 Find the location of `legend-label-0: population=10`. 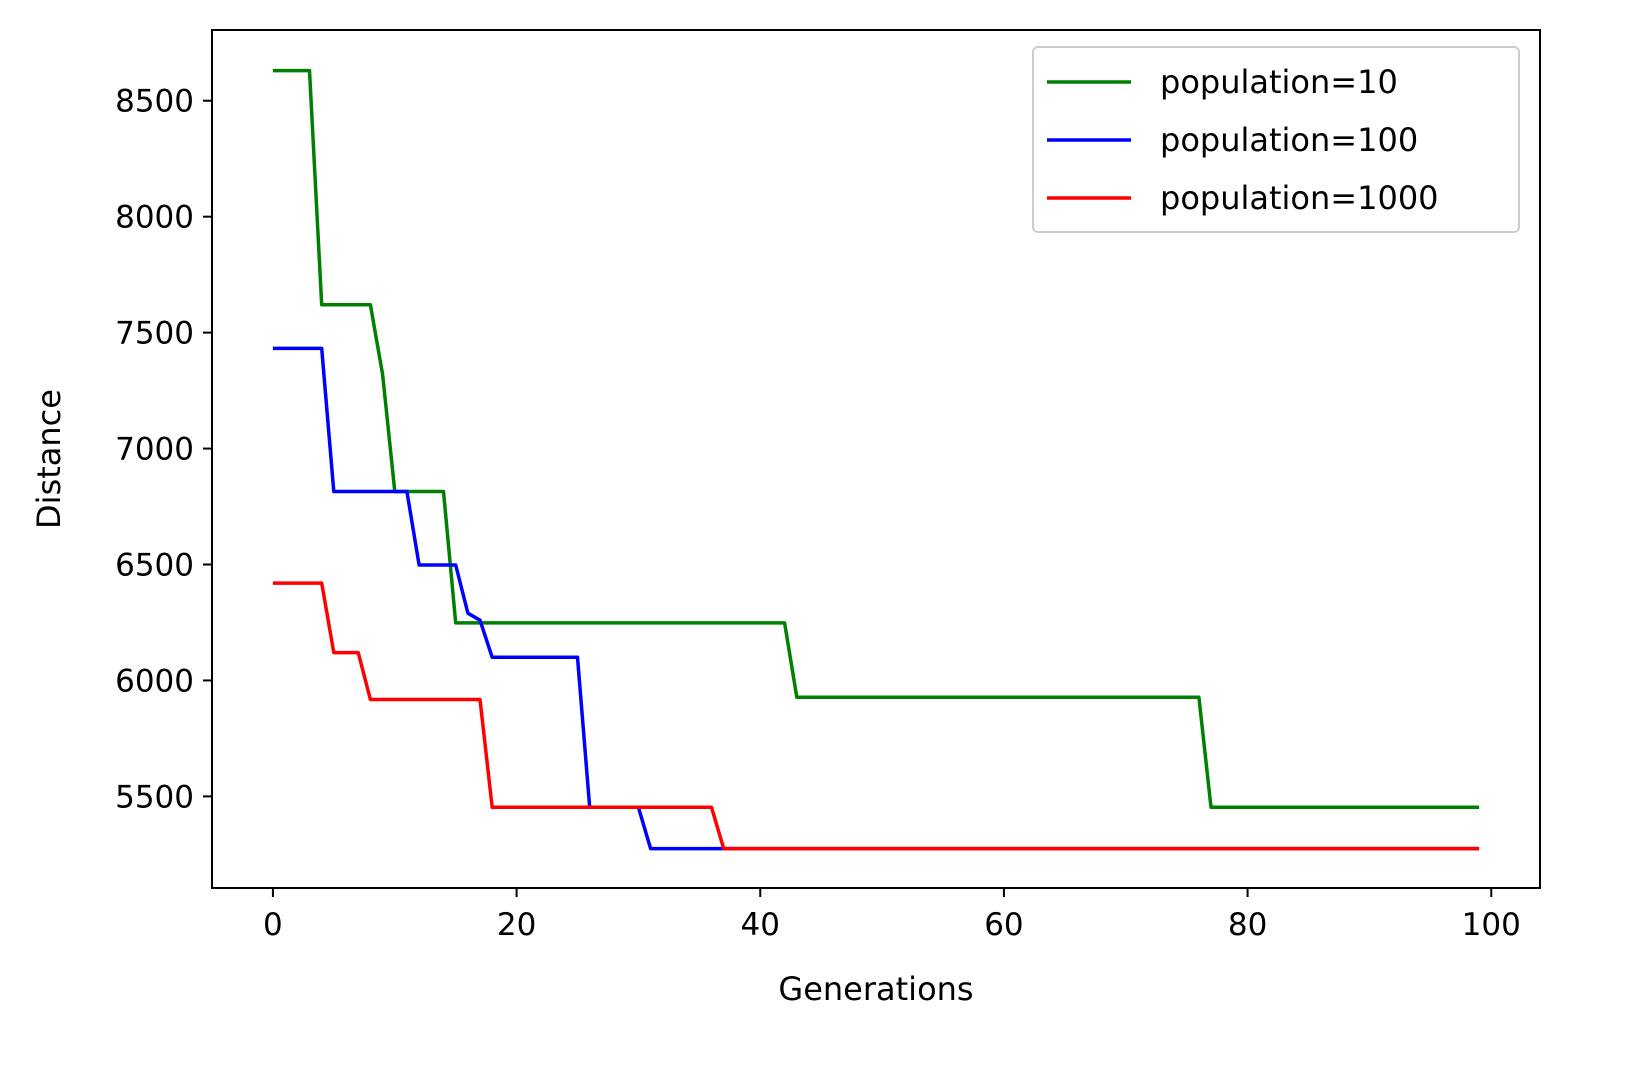

legend-label-0: population=10 is located at coordinates (1279, 82).